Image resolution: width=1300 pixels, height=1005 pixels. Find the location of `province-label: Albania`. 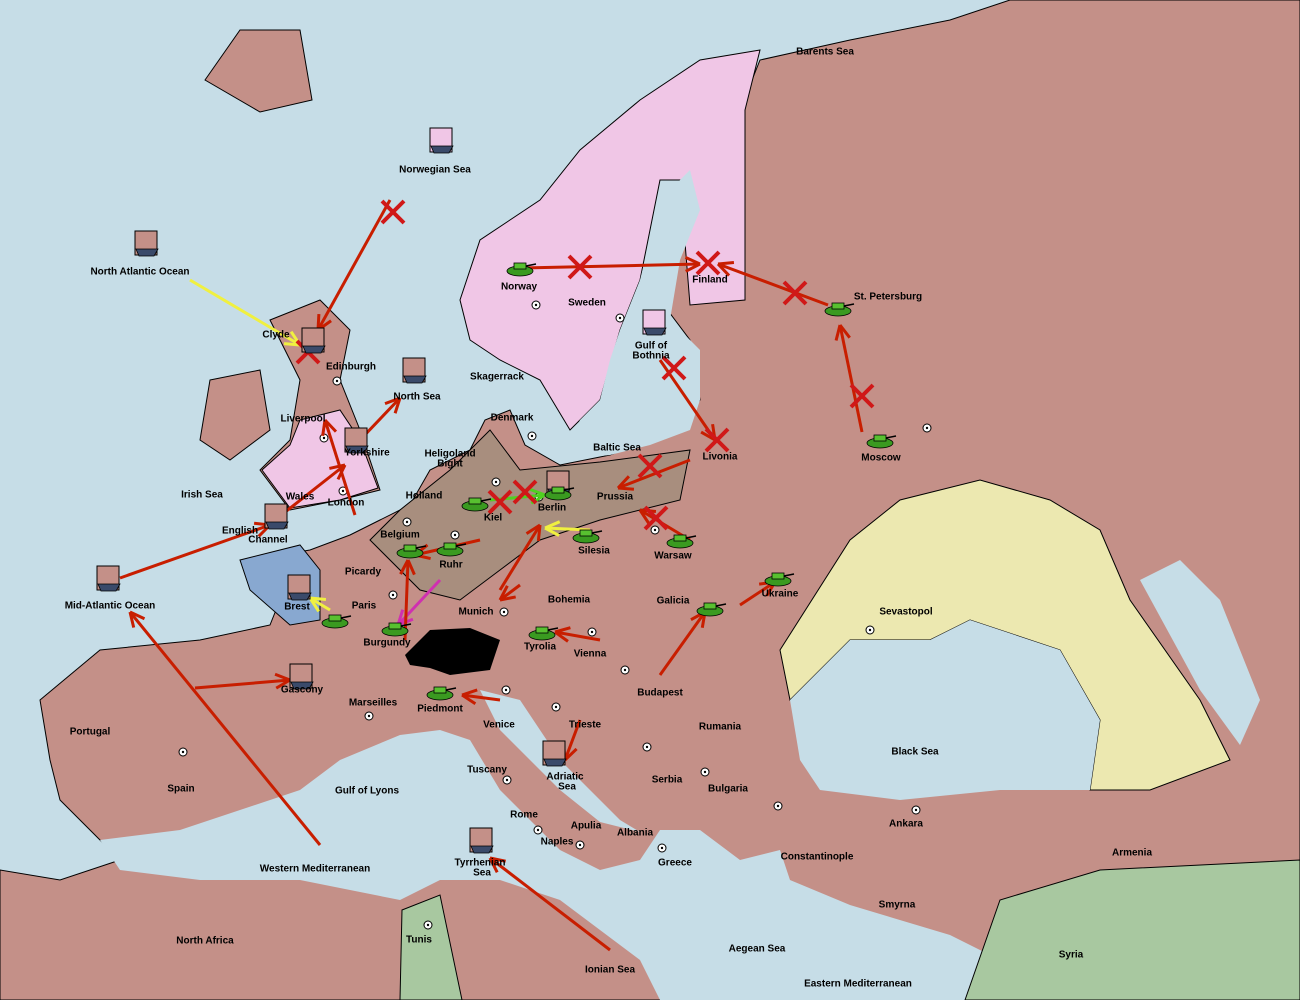

province-label: Albania is located at coordinates (635, 833).